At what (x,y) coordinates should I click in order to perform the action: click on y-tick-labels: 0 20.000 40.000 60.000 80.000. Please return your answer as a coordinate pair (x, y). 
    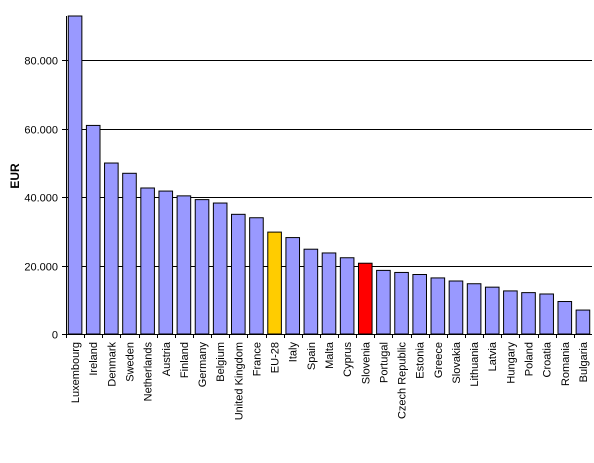
    Looking at the image, I should click on (45, 199).